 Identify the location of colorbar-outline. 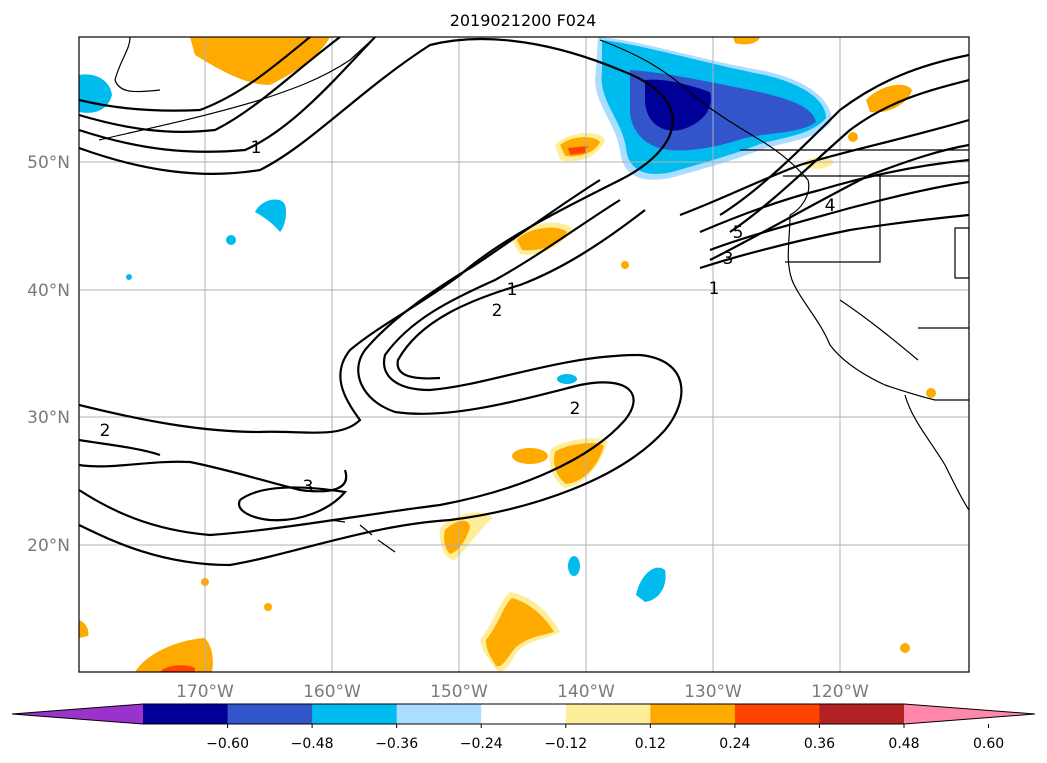
(523, 714).